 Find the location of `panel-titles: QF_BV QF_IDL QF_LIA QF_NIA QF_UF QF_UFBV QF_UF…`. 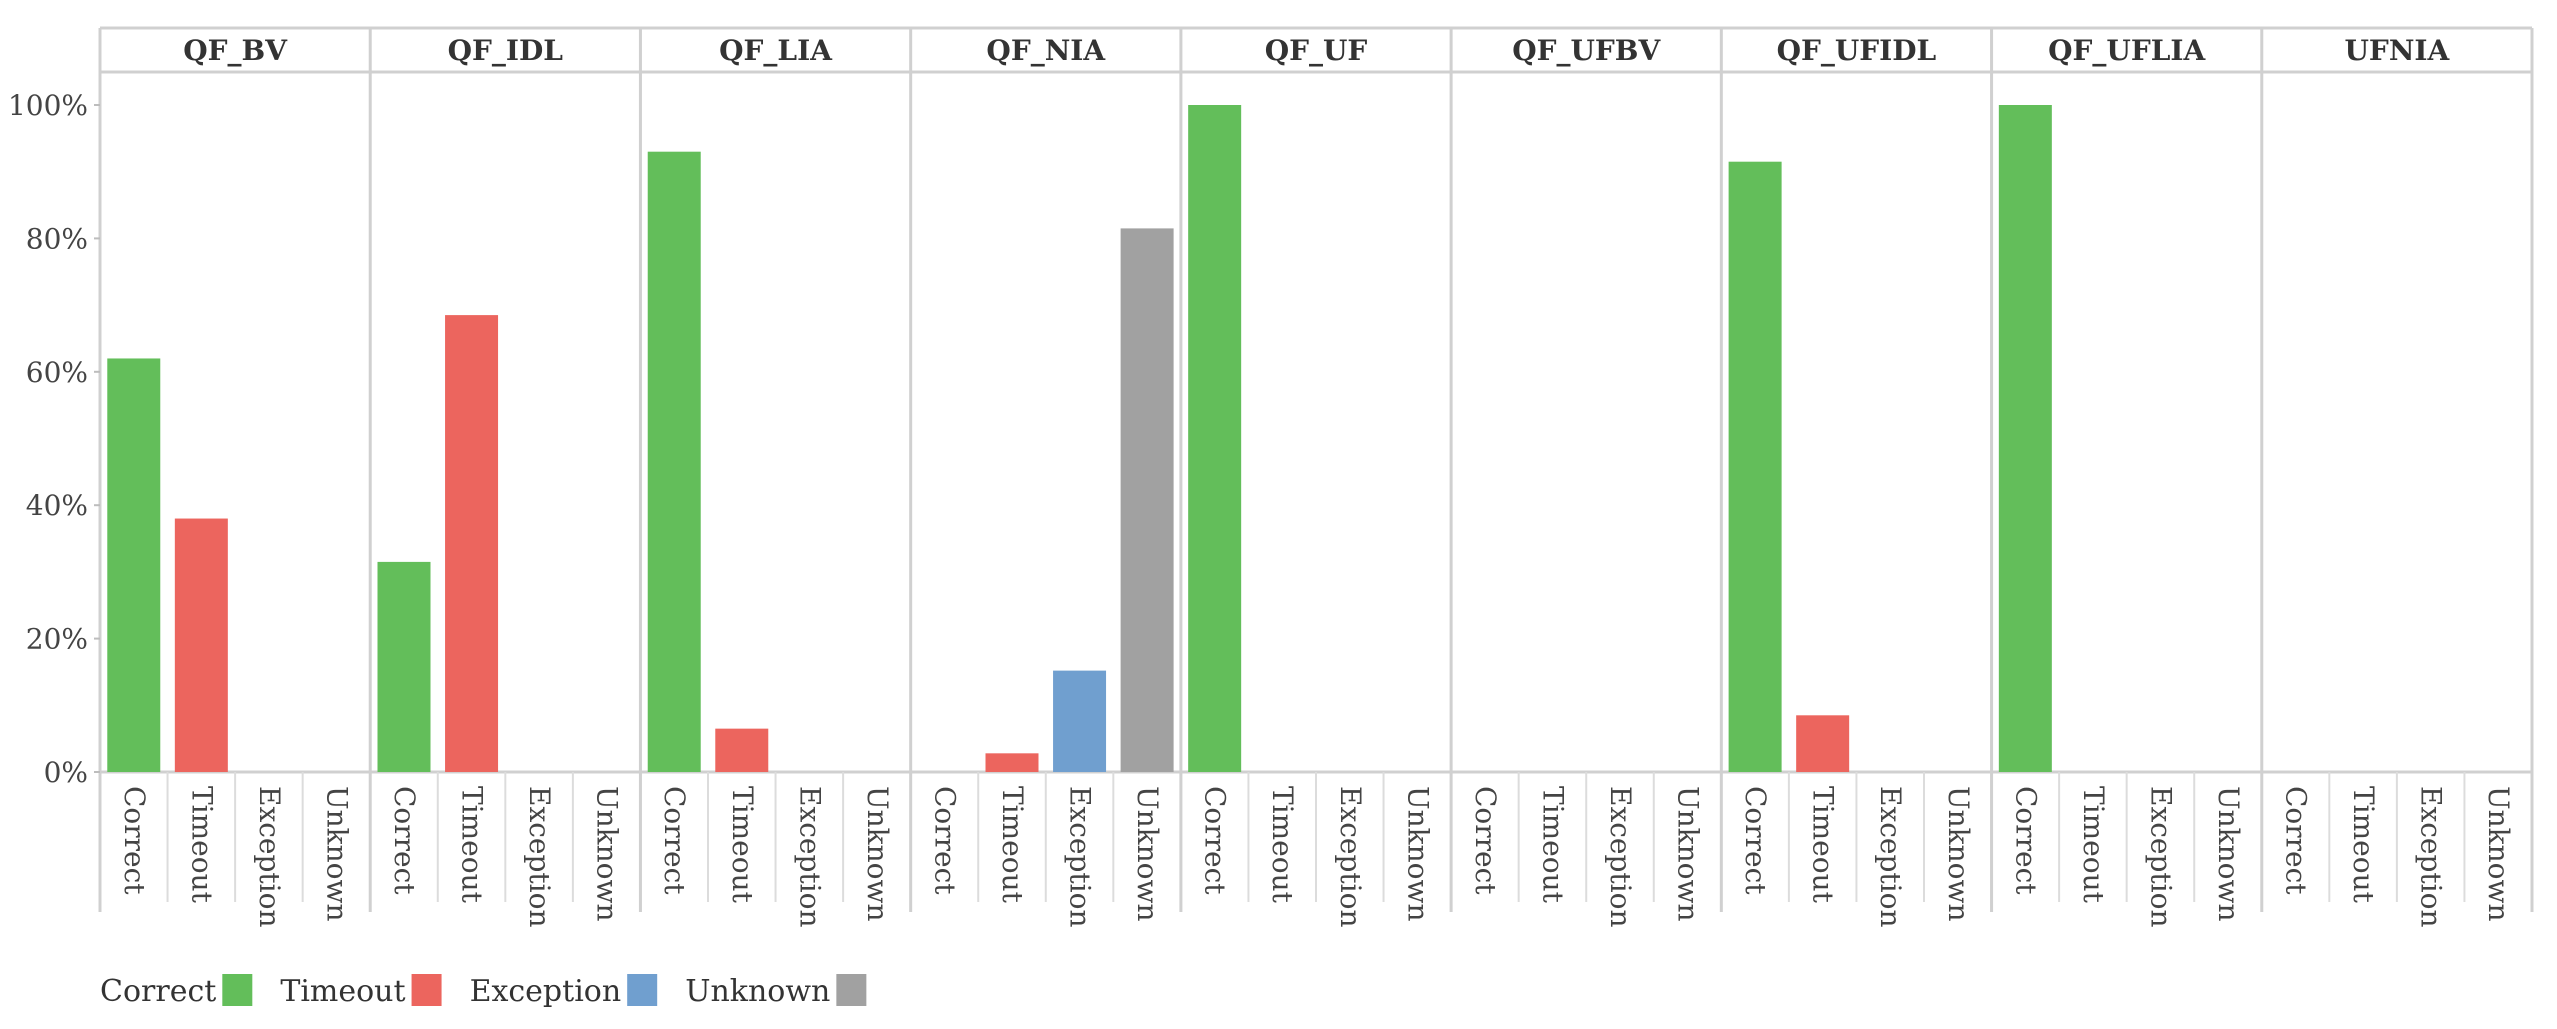

panel-titles: QF_BV QF_IDL QF_LIA QF_NIA QF_UF QF_UFBV QF_UF… is located at coordinates (1316, 50).